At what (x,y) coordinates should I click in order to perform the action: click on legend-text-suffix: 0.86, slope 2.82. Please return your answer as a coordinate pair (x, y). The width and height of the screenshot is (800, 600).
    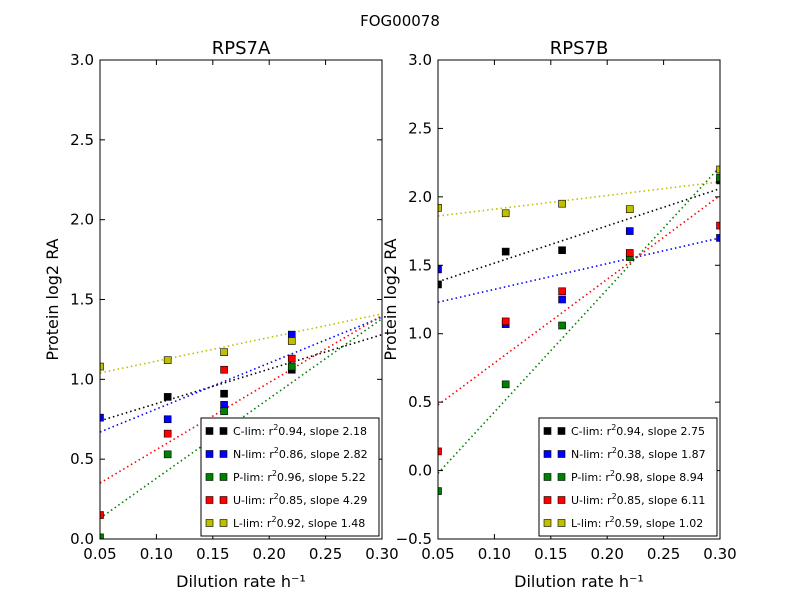
    Looking at the image, I should click on (323, 454).